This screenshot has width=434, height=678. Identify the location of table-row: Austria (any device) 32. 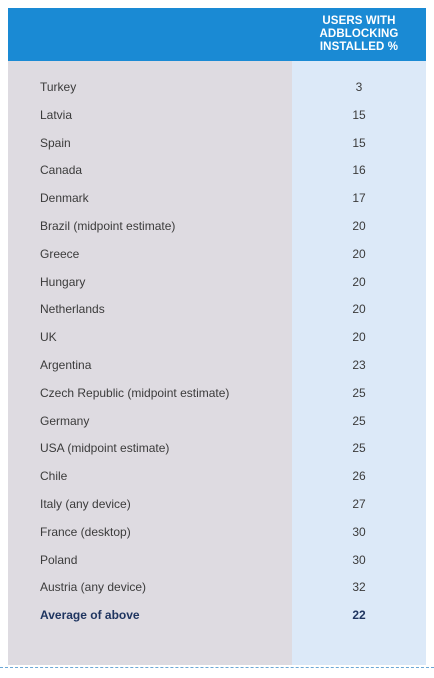
(217, 587).